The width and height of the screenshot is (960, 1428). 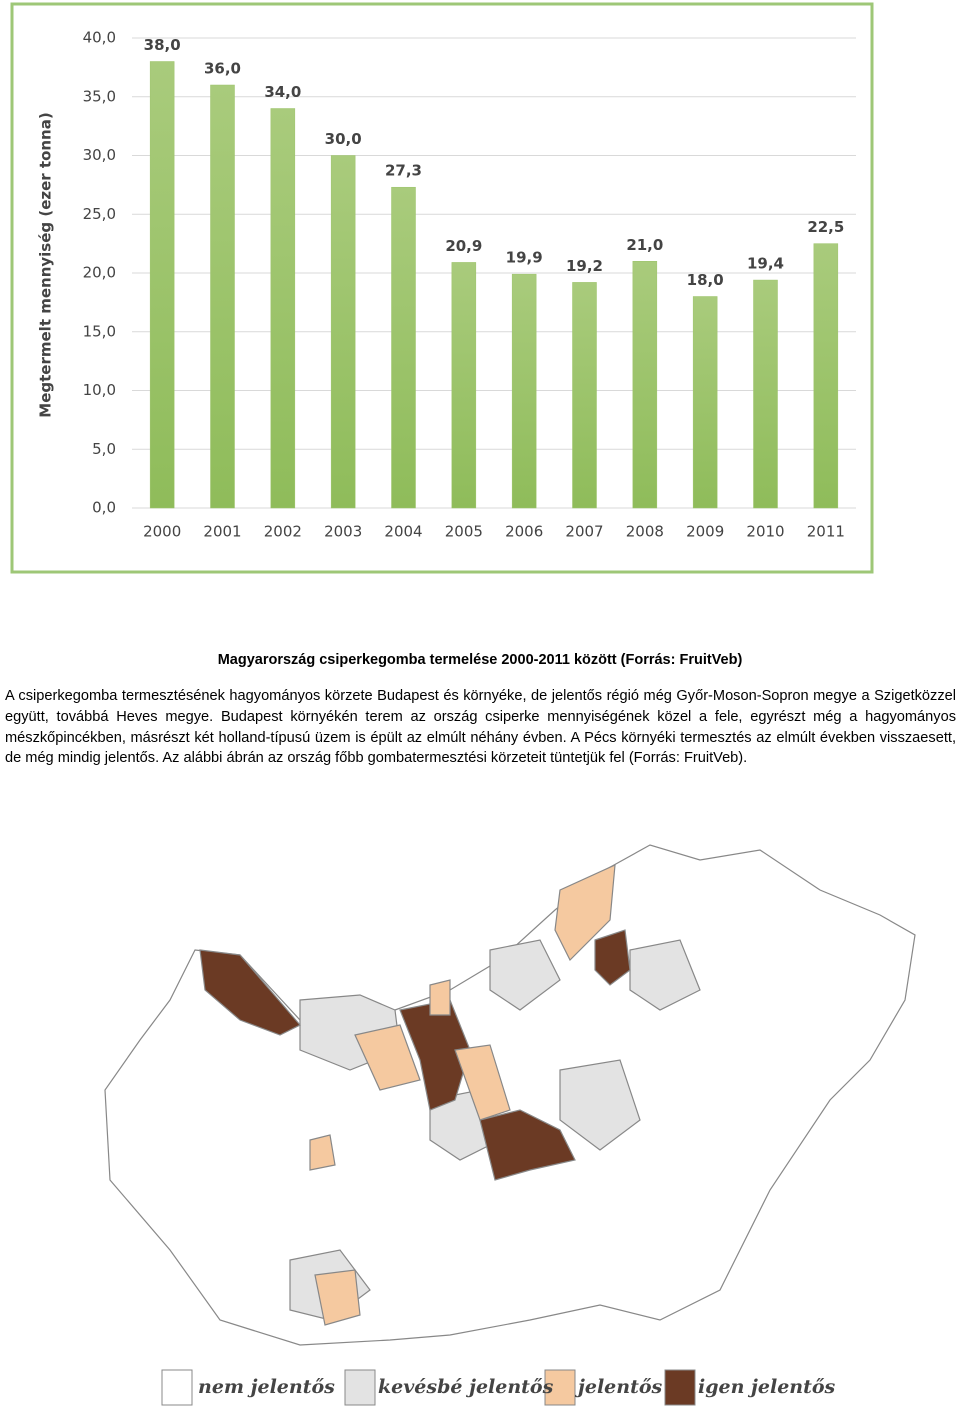 I want to click on y-tick-label: 5,0, so click(x=104, y=449).